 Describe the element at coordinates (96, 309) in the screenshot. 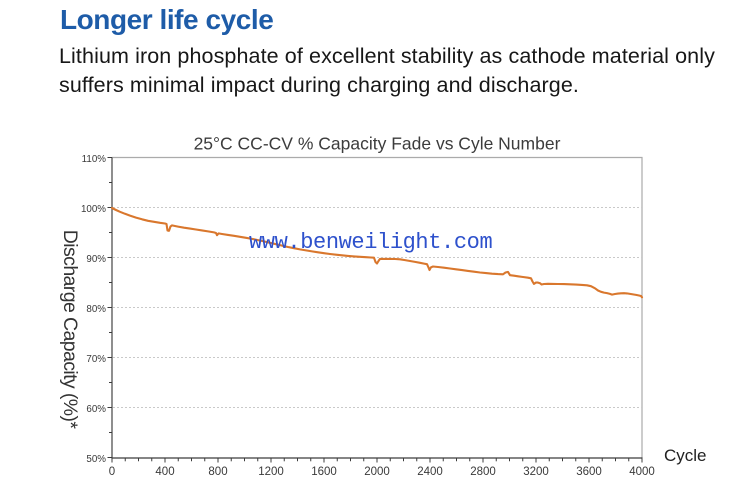

I see `svg-text: 80%` at that location.